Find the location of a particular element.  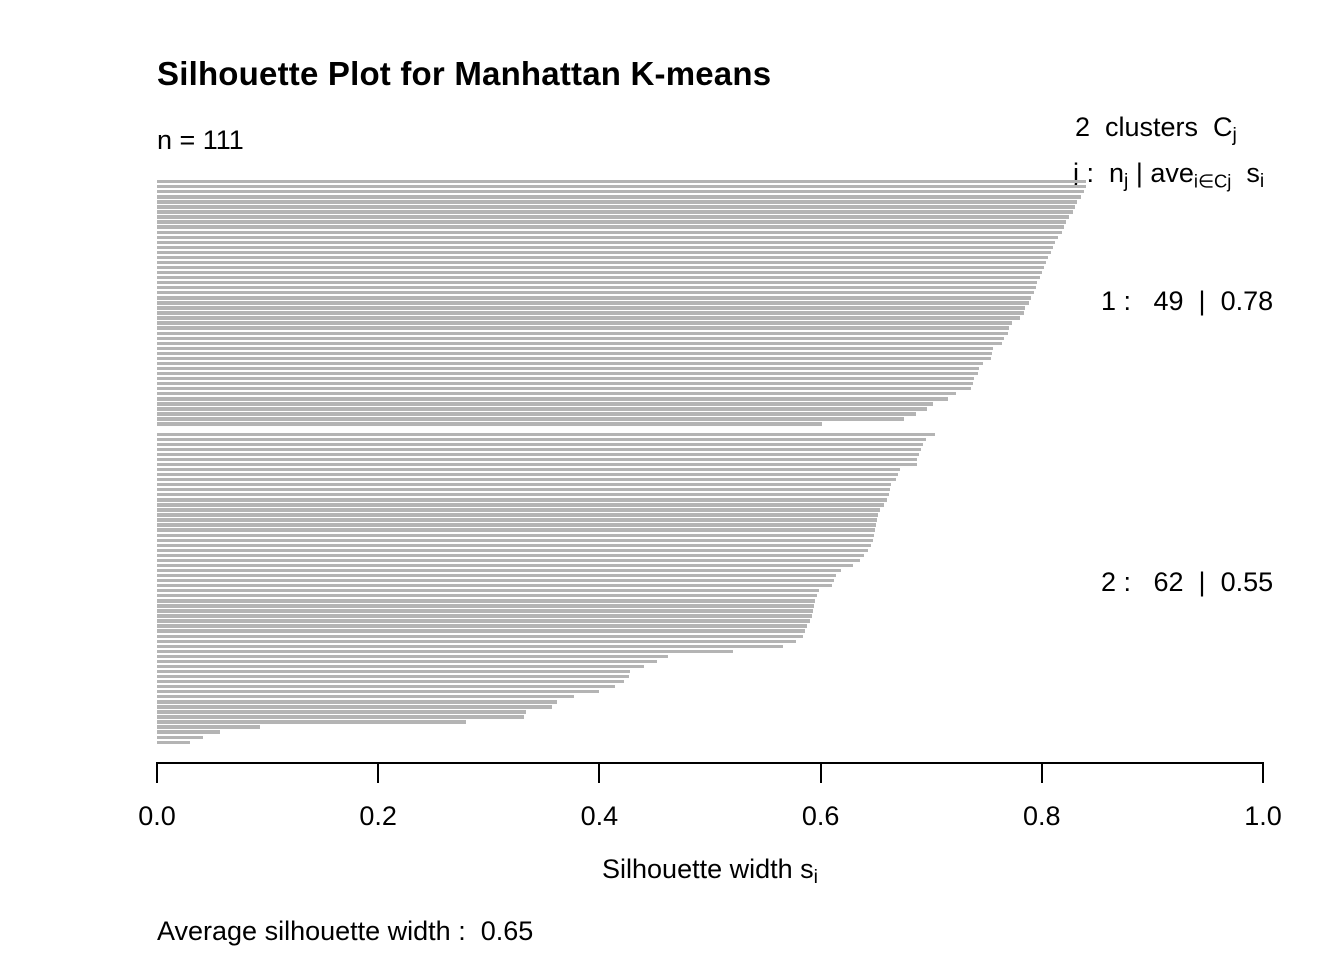

legend-formula-line: j : nj | avei∈Cj si is located at coordinates (1168, 175).